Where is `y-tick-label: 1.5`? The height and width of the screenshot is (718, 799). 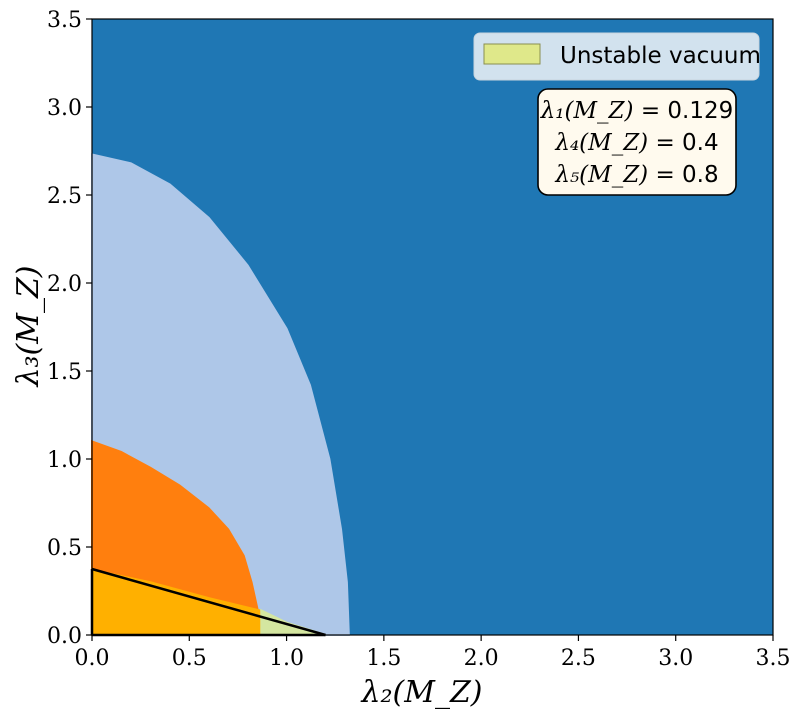
y-tick-label: 1.5 is located at coordinates (64, 372).